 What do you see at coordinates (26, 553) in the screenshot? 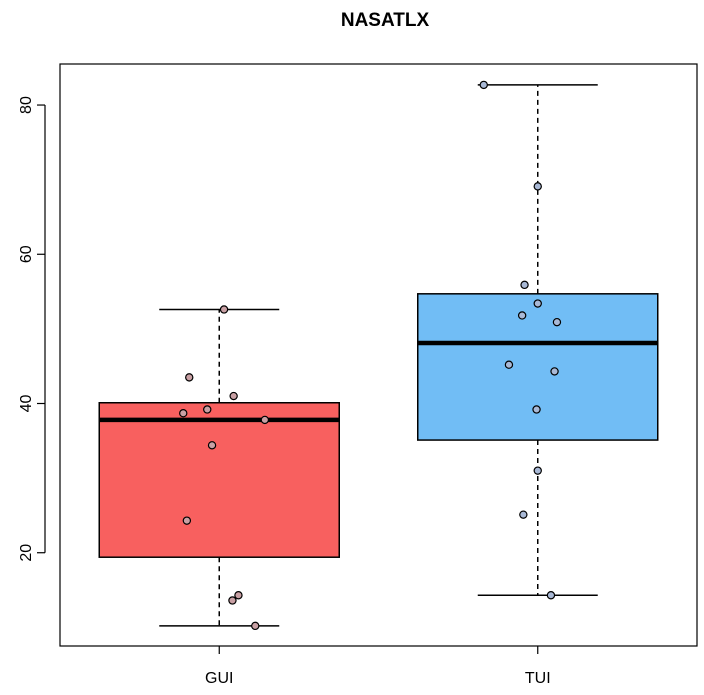
I see `y-tick-label: 20` at bounding box center [26, 553].